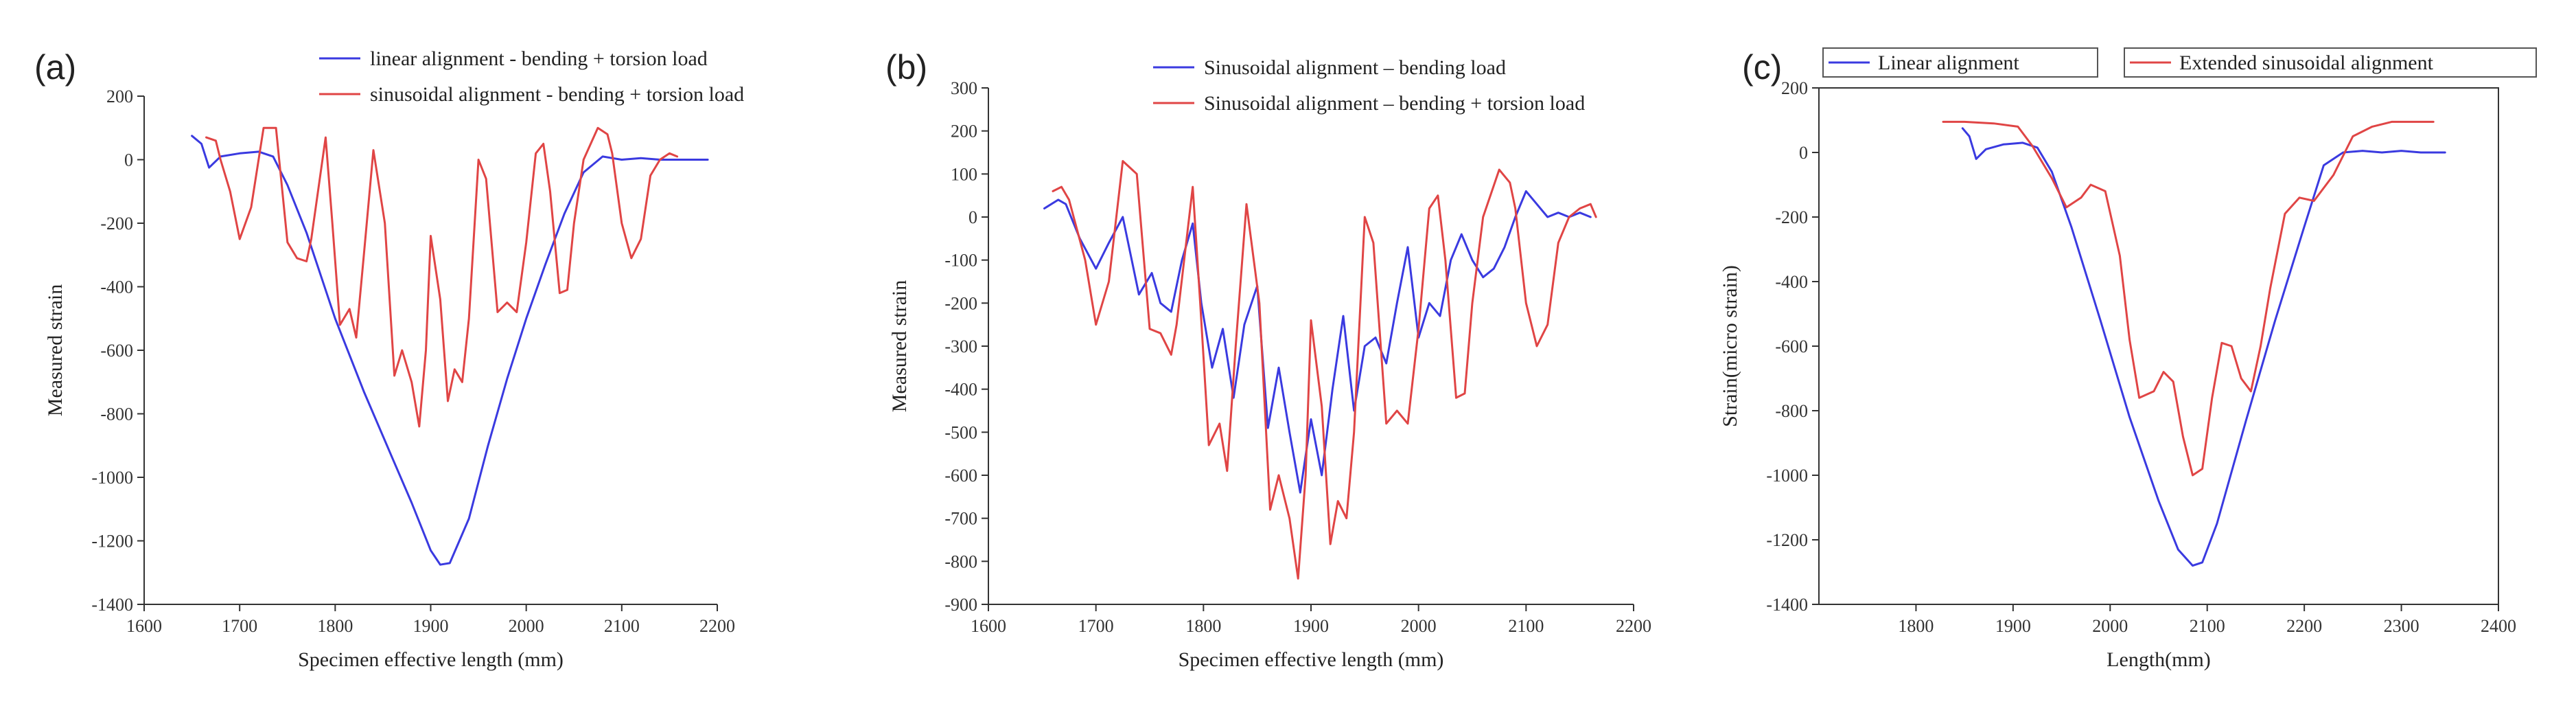 The width and height of the screenshot is (2576, 717). I want to click on x-axis-title: Length(mm), so click(2159, 659).